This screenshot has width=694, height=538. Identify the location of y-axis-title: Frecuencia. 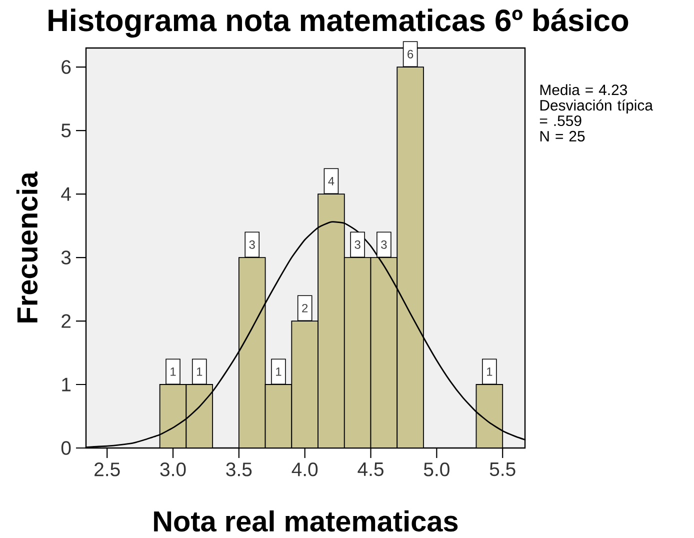
(27, 247).